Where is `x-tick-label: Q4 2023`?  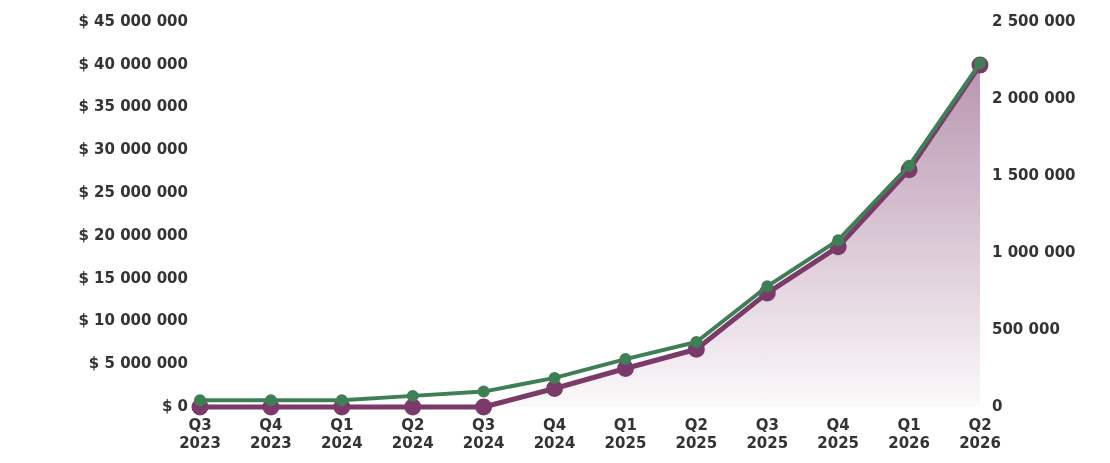 x-tick-label: Q4 2023 is located at coordinates (271, 433).